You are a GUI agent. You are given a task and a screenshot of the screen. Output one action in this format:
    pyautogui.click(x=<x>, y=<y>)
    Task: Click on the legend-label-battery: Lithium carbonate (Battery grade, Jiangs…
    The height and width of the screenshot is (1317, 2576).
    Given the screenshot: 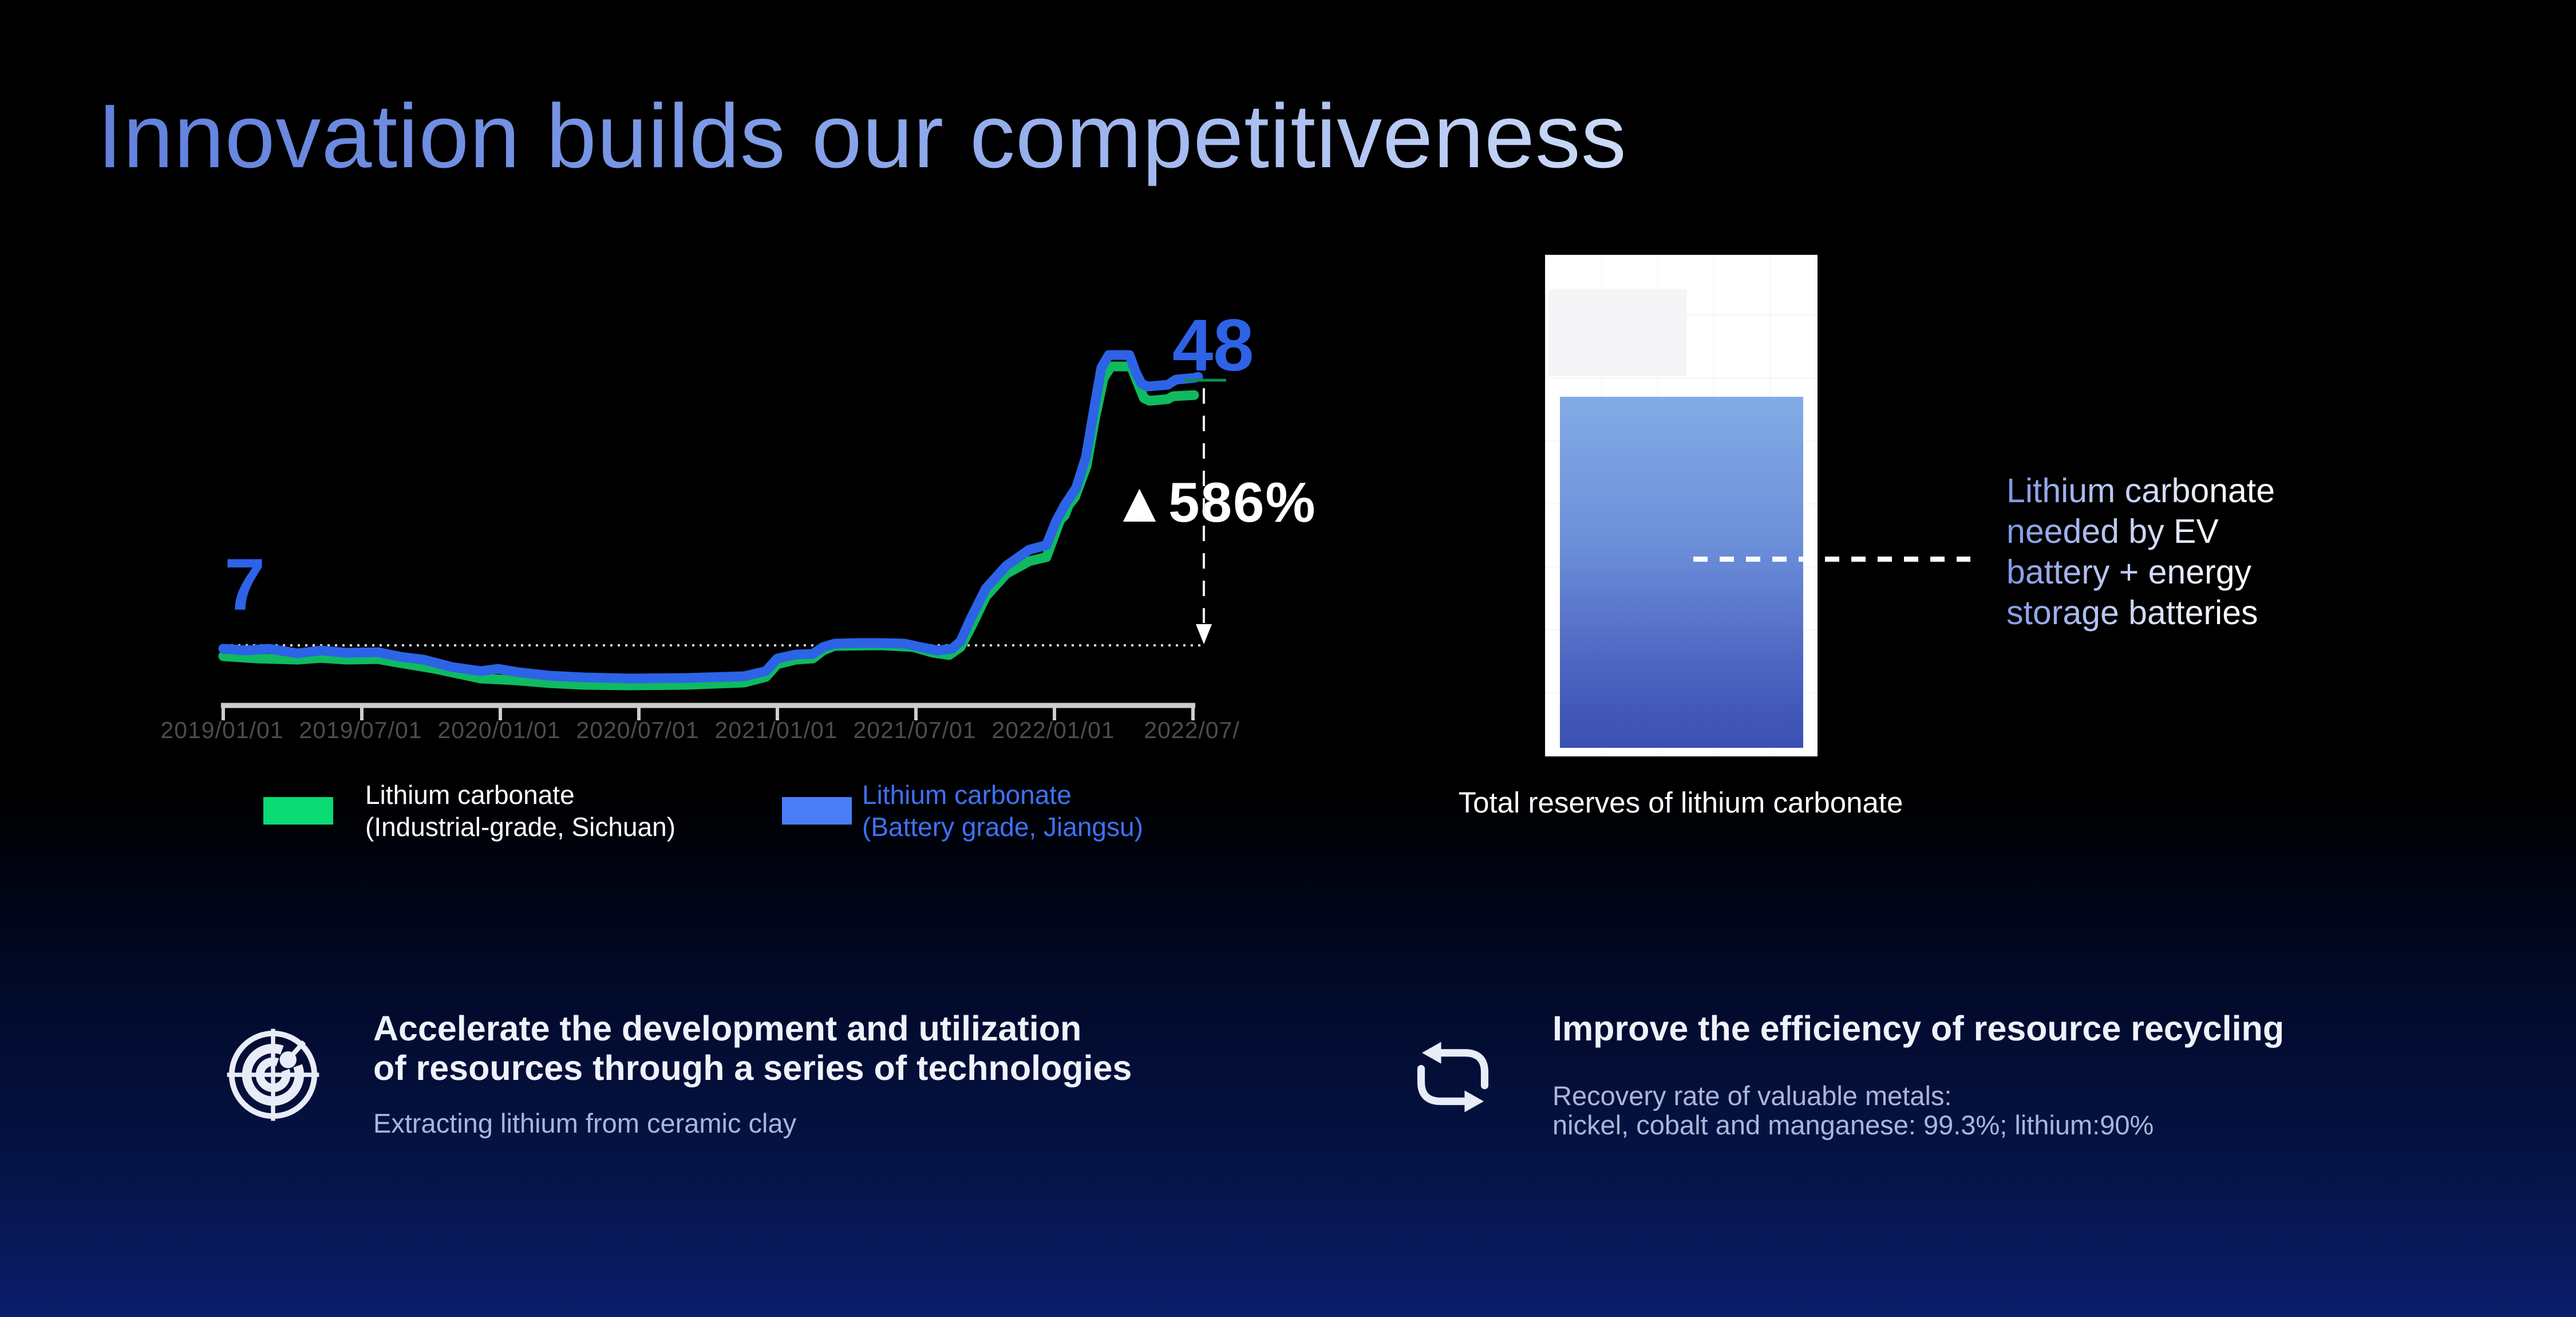 What is the action you would take?
    pyautogui.click(x=1002, y=811)
    